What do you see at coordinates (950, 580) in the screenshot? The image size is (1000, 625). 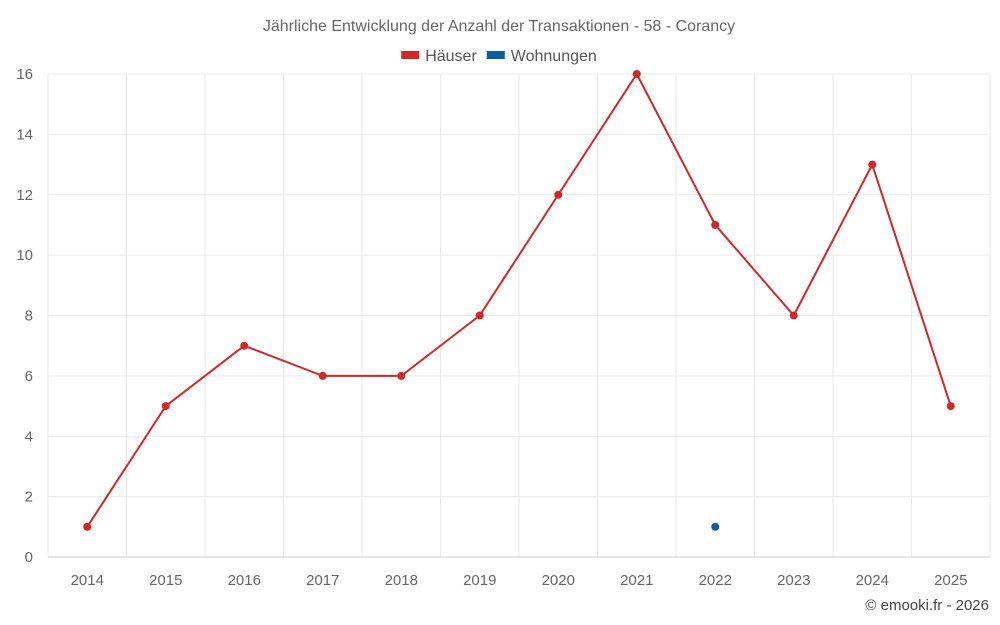 I see `x-tick-label: 2025` at bounding box center [950, 580].